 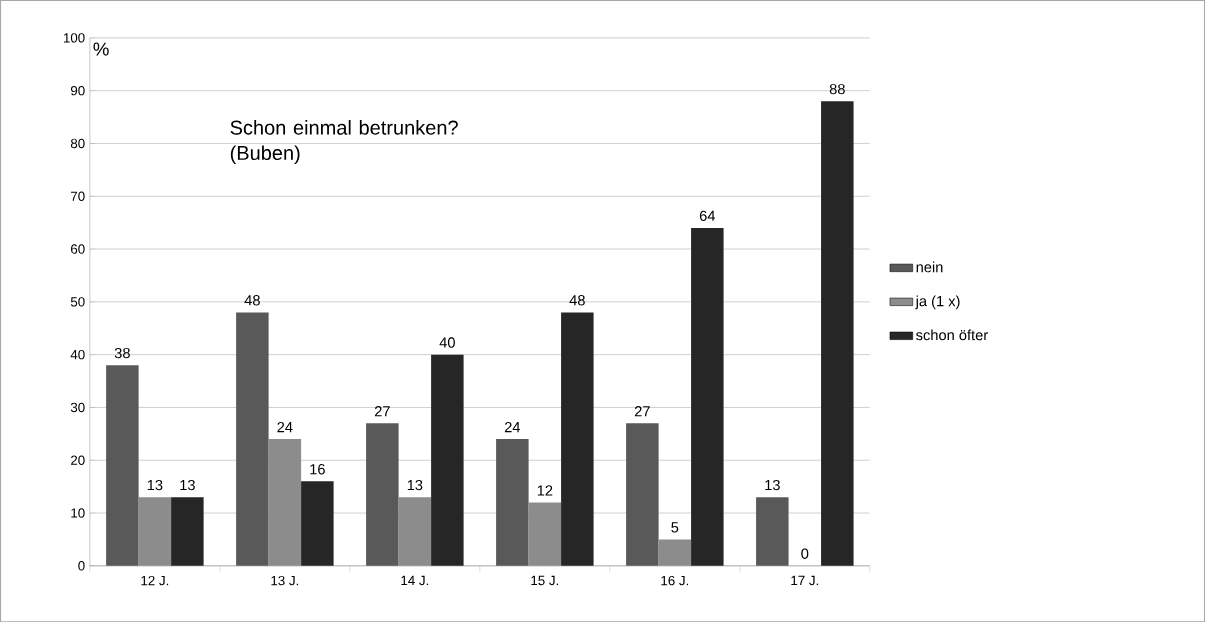 I want to click on y-tick-label: 0, so click(x=81, y=565).